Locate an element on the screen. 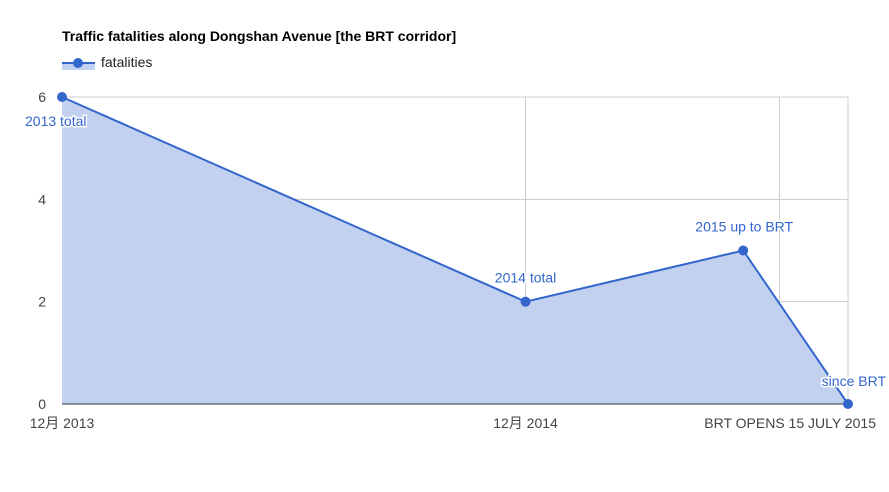  y-tick-label: 4 is located at coordinates (42, 199).